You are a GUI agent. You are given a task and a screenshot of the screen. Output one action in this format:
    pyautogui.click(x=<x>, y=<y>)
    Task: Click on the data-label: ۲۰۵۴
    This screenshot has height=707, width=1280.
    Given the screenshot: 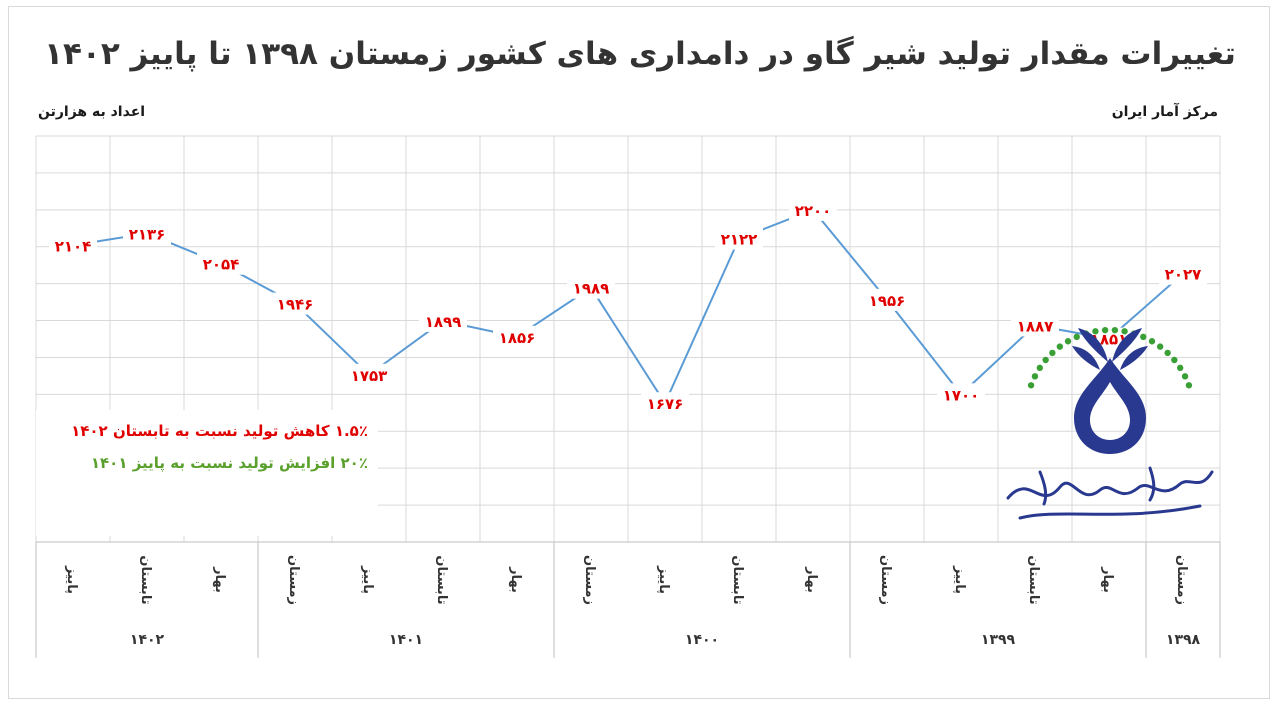 What is the action you would take?
    pyautogui.click(x=221, y=265)
    